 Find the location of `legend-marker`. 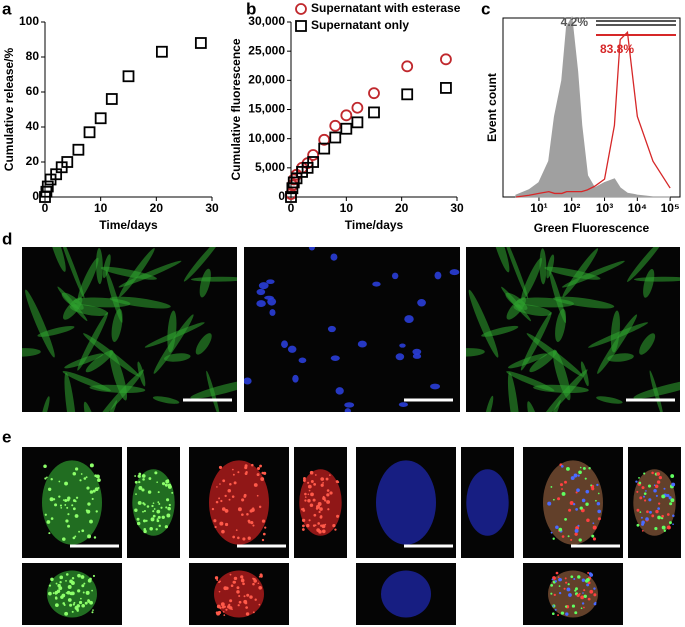

legend-marker is located at coordinates (301, 9).